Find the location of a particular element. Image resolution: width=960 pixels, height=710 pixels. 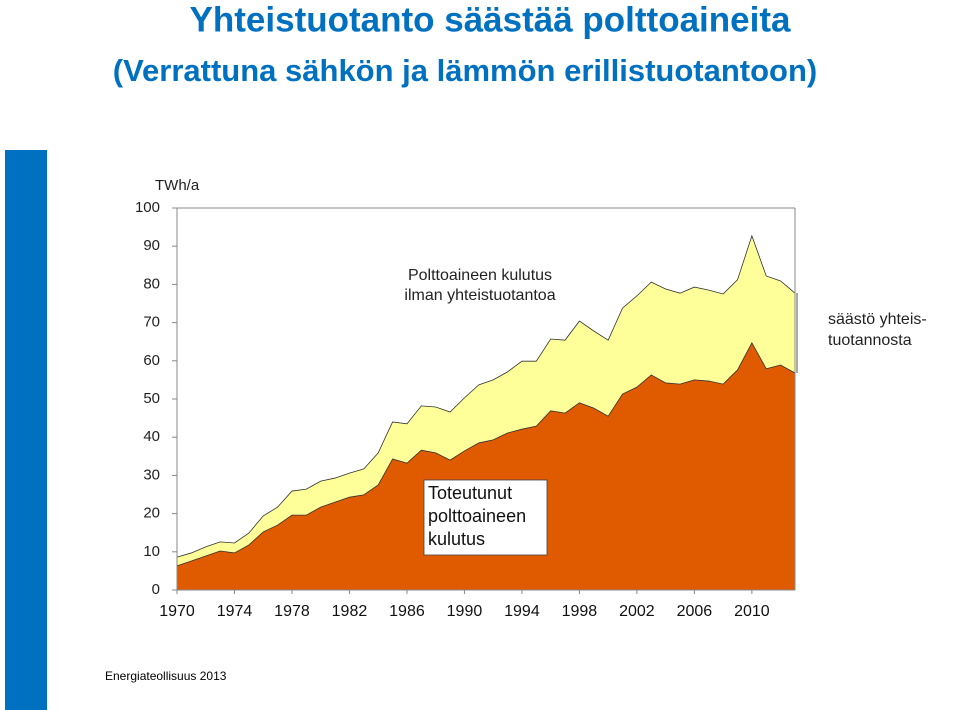

y-tick-label: 10 is located at coordinates (151, 551).